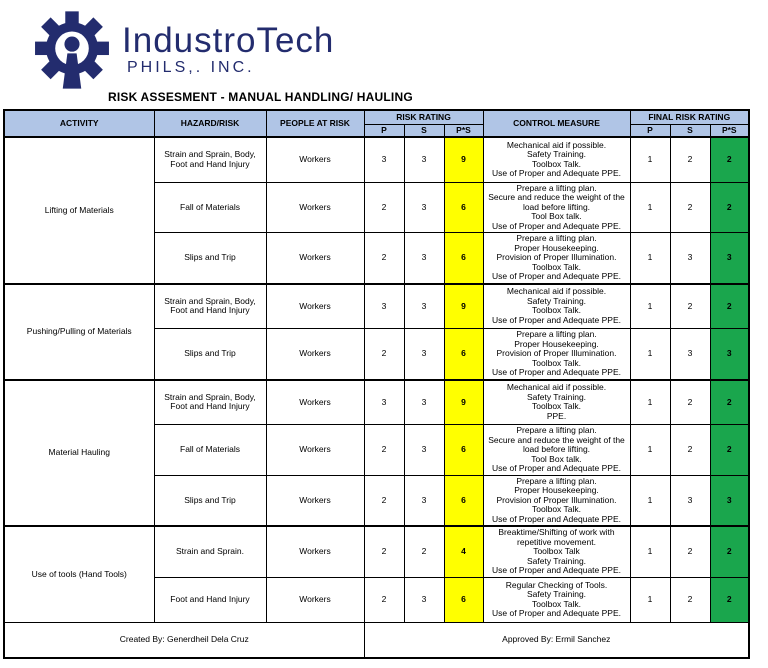 This screenshot has height=668, width=768. Describe the element at coordinates (424, 551) in the screenshot. I see `severity-cell: 2` at that location.